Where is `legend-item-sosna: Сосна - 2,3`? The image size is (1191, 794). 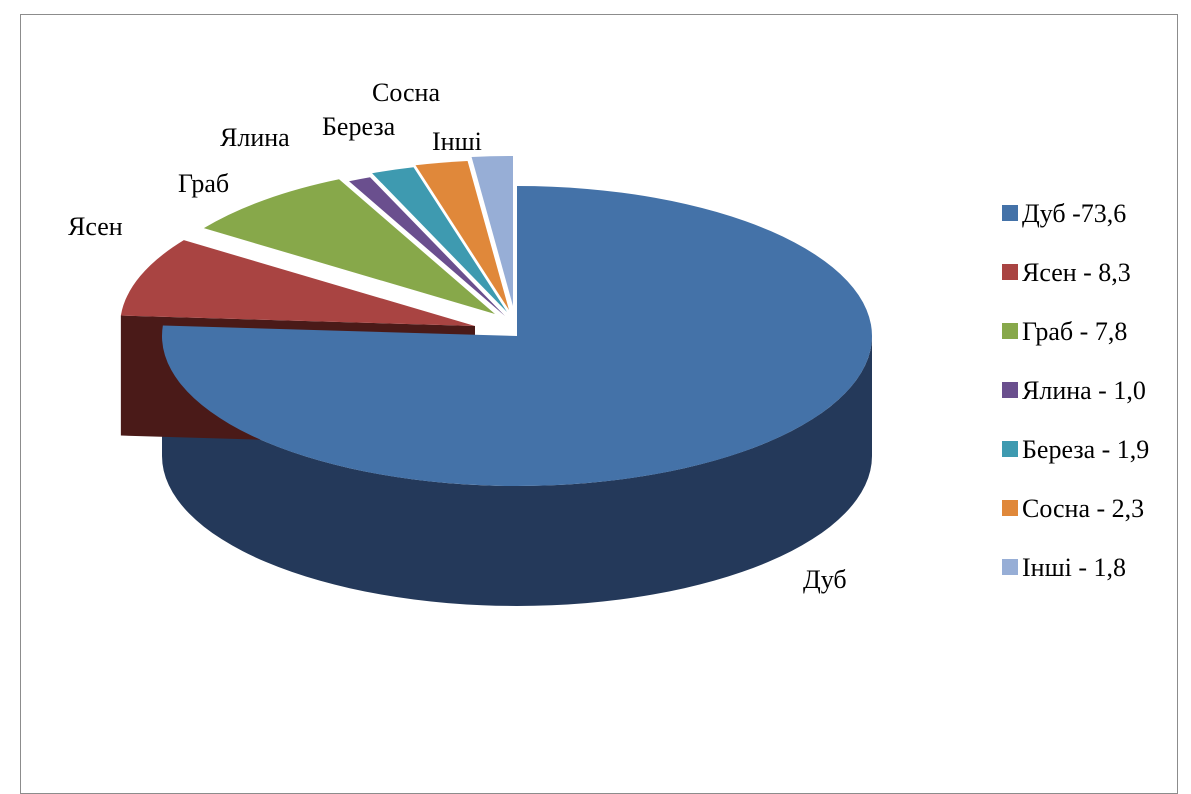
legend-item-sosna: Сосна - 2,3 is located at coordinates (1073, 508).